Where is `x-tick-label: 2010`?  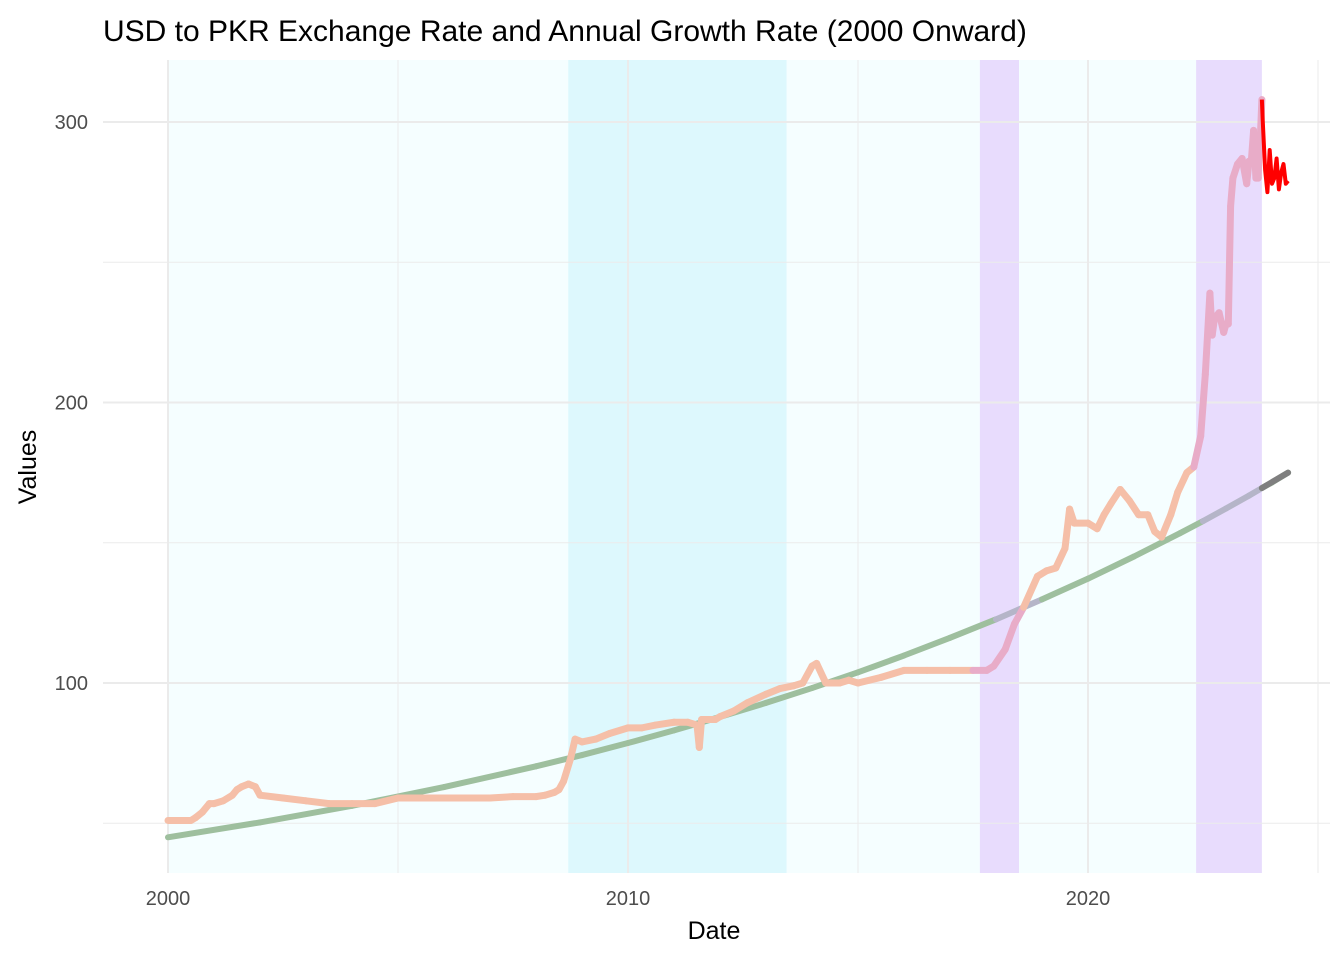
x-tick-label: 2010 is located at coordinates (628, 899).